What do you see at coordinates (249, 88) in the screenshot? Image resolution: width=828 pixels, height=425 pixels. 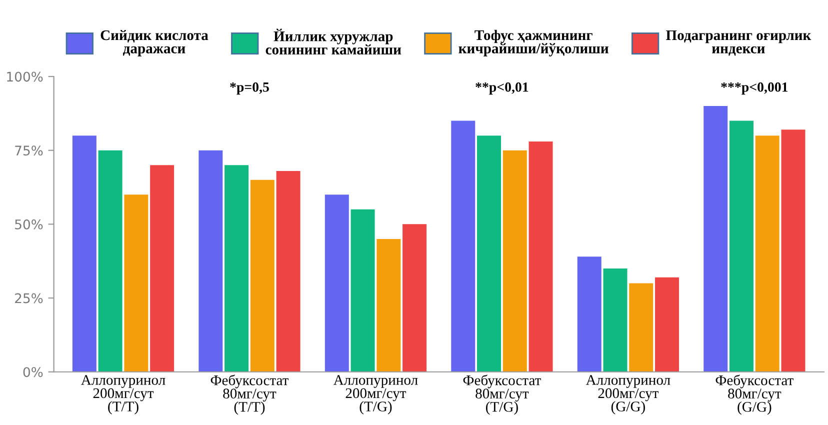 I see `annotation: *p=0,5` at bounding box center [249, 88].